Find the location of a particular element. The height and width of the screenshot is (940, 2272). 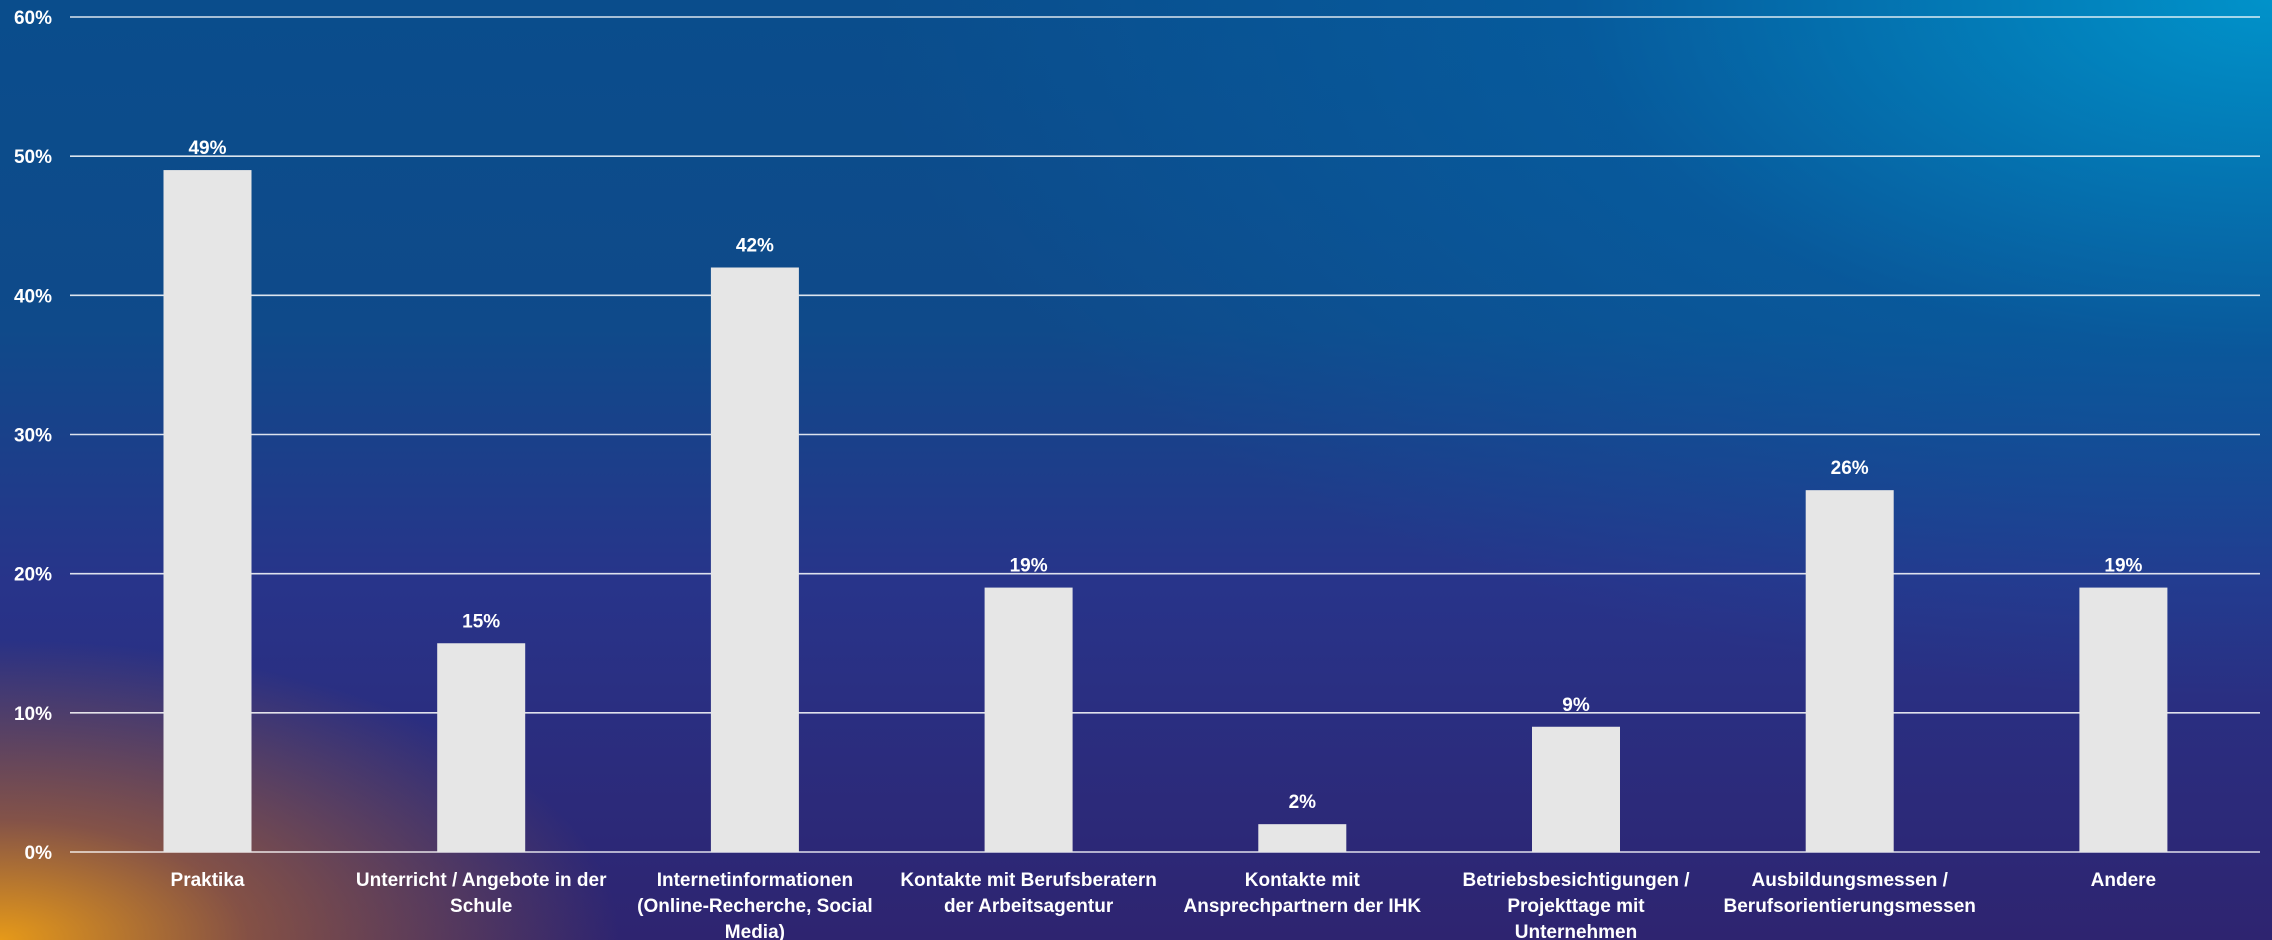

bar-value-label: 9% is located at coordinates (1576, 705).